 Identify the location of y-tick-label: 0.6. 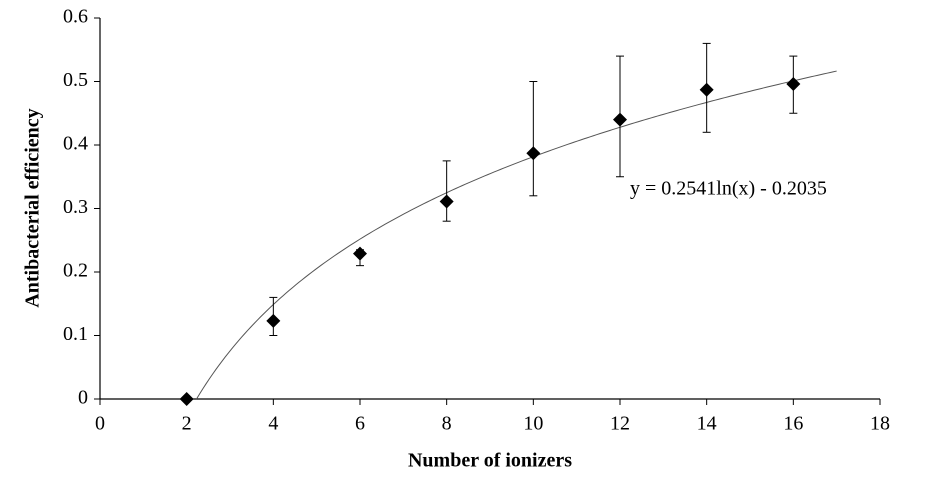
(75, 17).